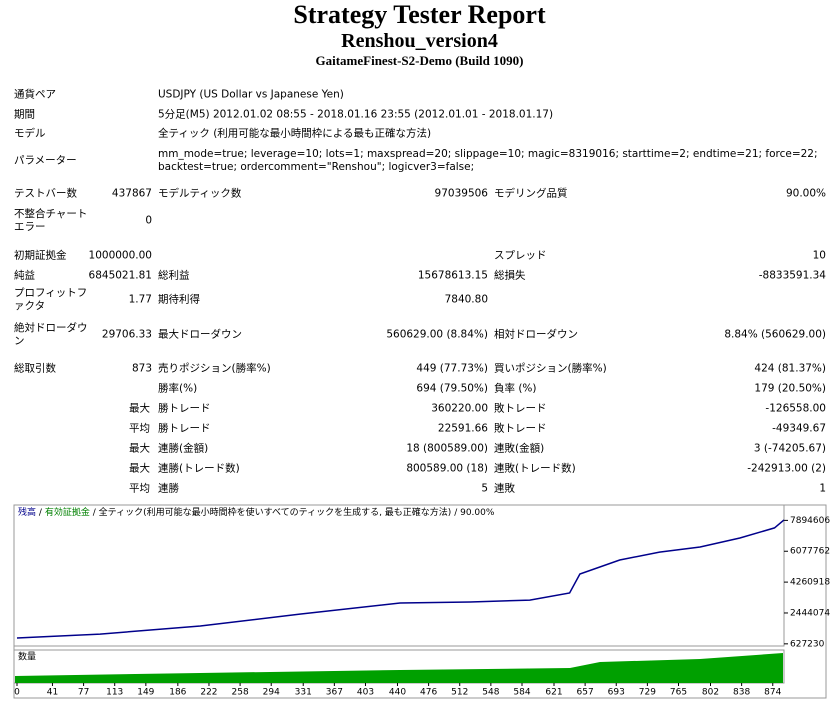 This screenshot has width=839, height=705. I want to click on table-cell: 初期証拠金, so click(40, 255).